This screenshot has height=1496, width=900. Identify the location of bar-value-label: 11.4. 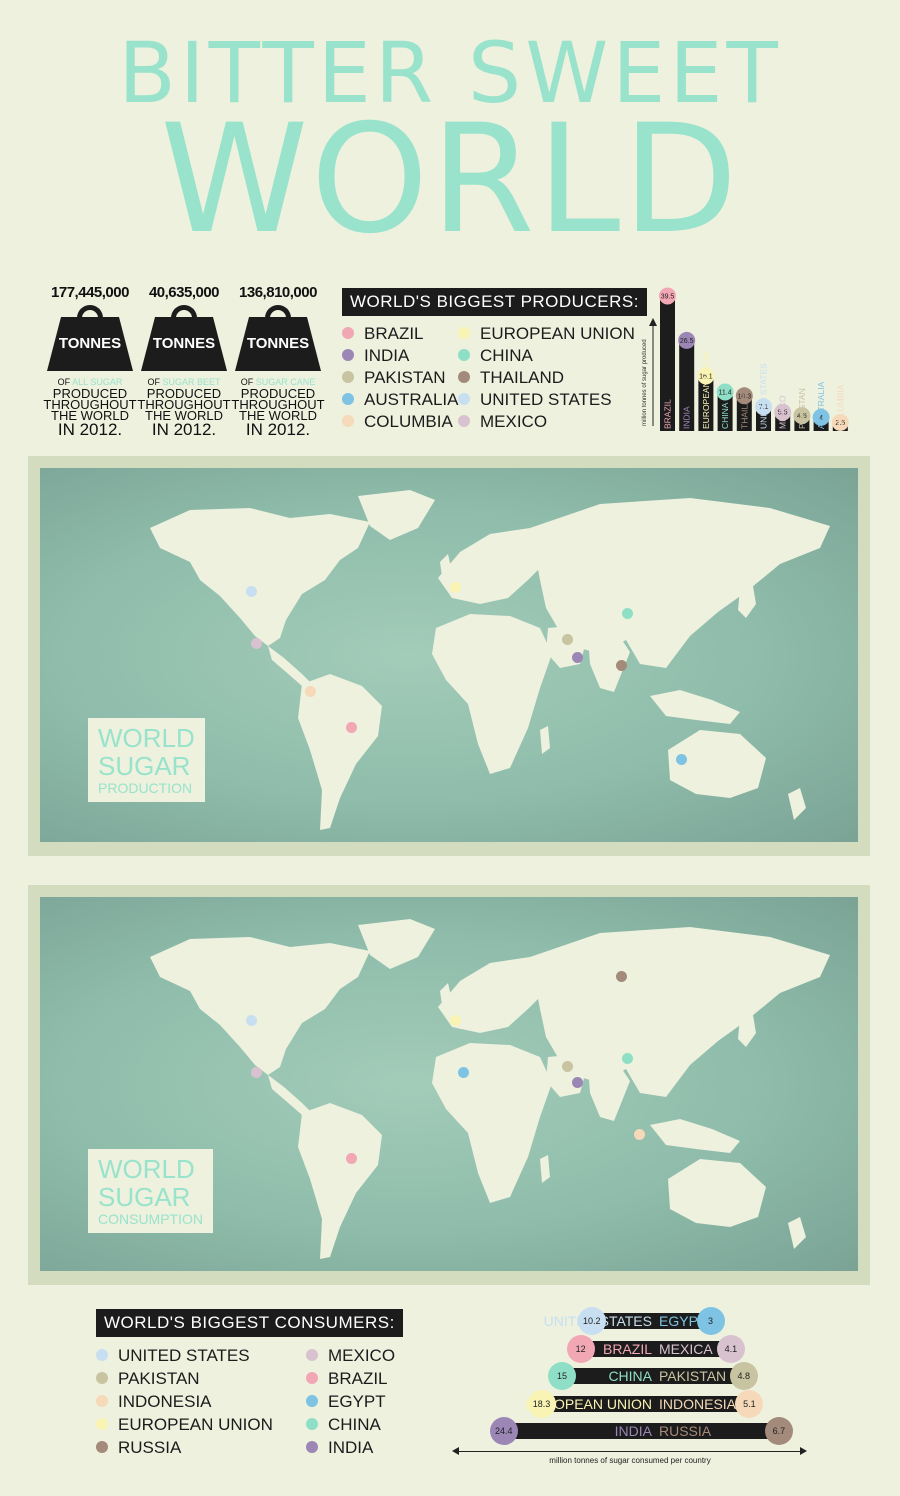
(725, 393).